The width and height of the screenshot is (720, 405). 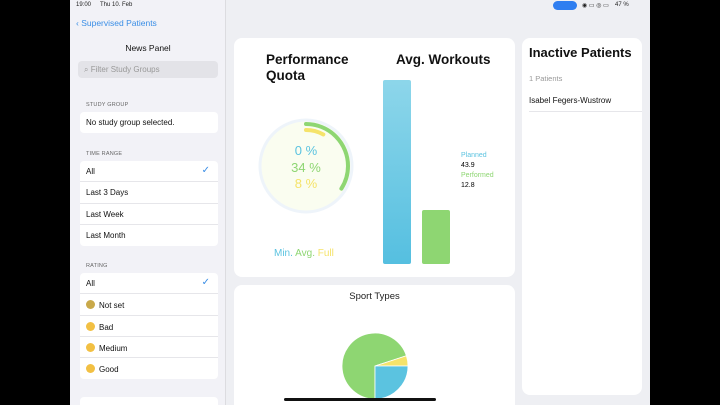 What do you see at coordinates (283, 253) in the screenshot?
I see `legend-min: Min.` at bounding box center [283, 253].